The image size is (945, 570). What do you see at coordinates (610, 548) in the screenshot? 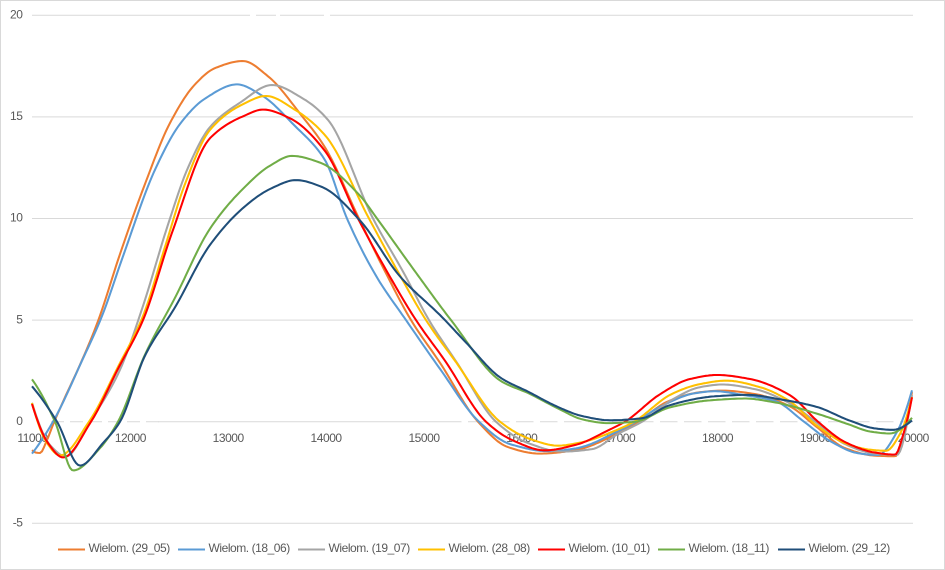
I see `svg-text: Wielom. (10_01)` at bounding box center [610, 548].